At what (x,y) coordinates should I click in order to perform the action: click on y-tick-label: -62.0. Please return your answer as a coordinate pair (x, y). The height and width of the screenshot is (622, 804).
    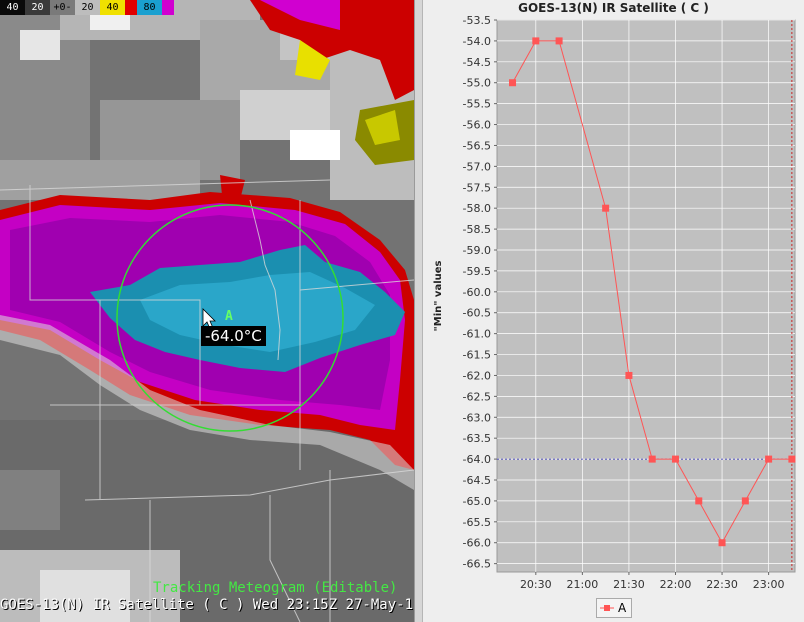
    Looking at the image, I should click on (477, 375).